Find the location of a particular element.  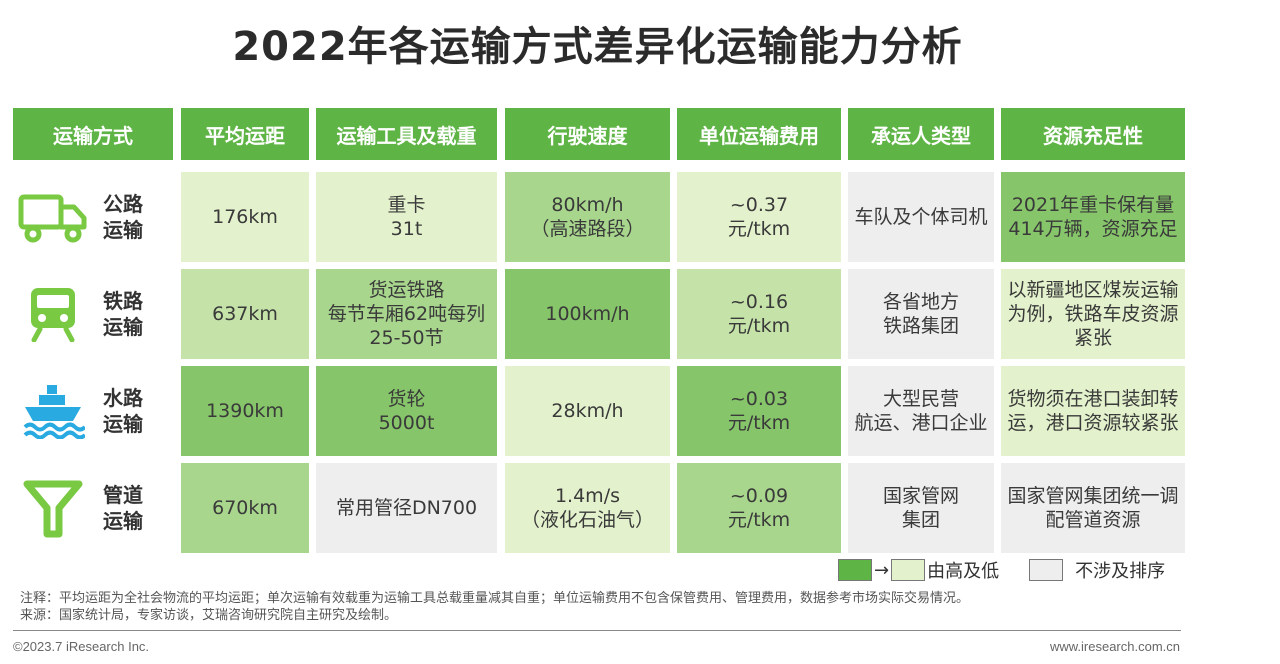

row-pipeline-resource: 国家管网集团统一调 配管道资源 is located at coordinates (1093, 508).